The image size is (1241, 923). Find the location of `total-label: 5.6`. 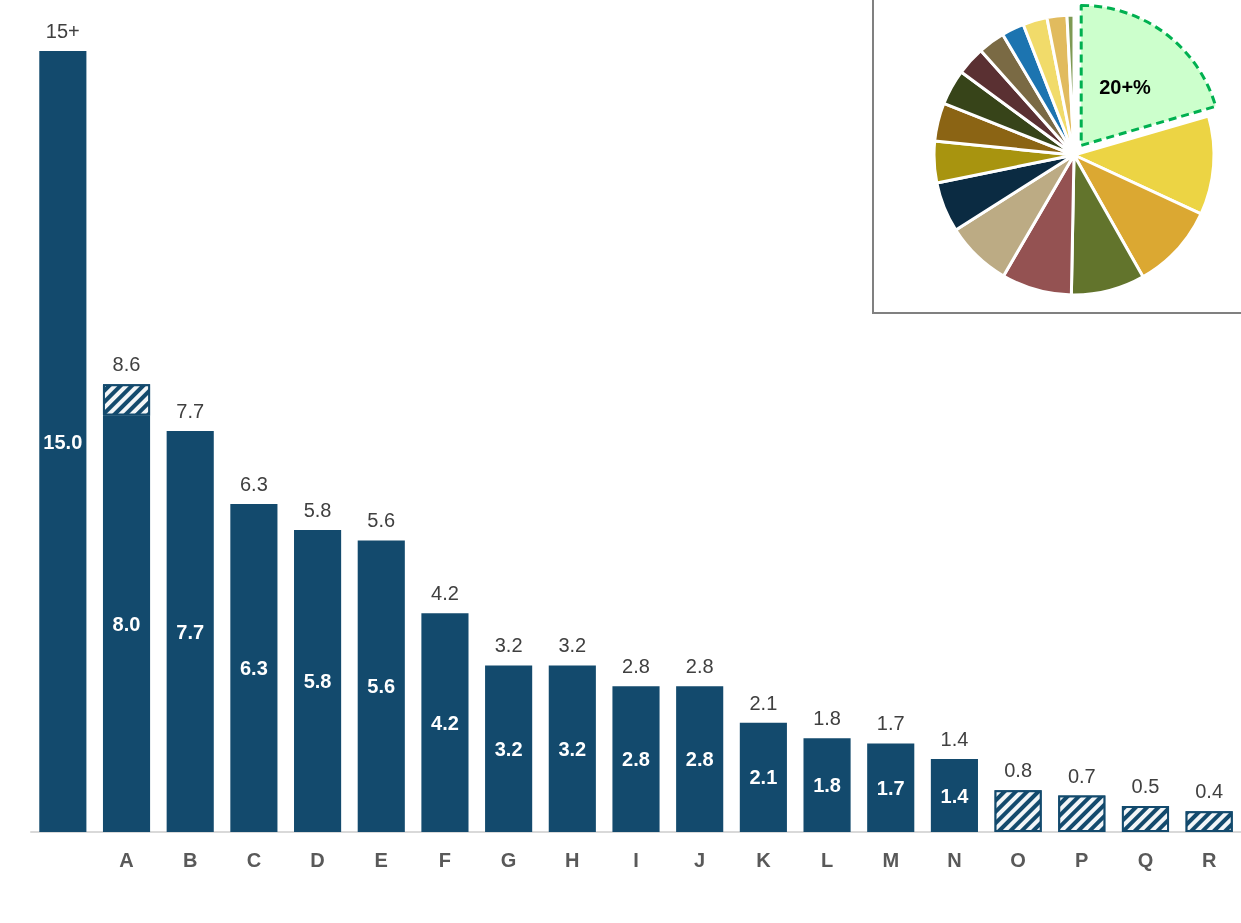

total-label: 5.6 is located at coordinates (381, 520).